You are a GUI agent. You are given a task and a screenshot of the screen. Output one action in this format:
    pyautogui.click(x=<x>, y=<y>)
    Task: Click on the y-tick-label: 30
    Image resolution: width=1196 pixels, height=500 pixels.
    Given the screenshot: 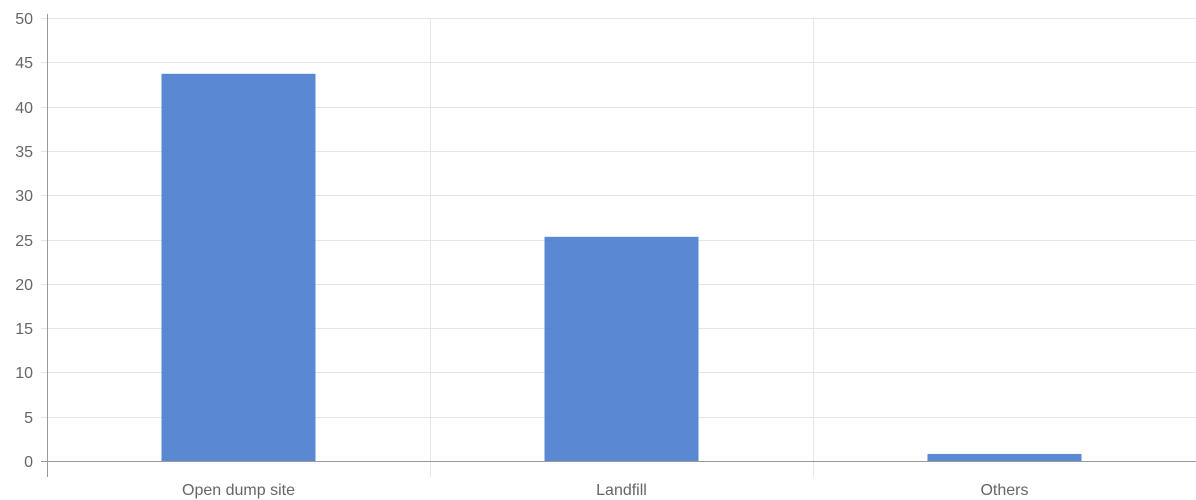 What is the action you would take?
    pyautogui.click(x=24, y=196)
    